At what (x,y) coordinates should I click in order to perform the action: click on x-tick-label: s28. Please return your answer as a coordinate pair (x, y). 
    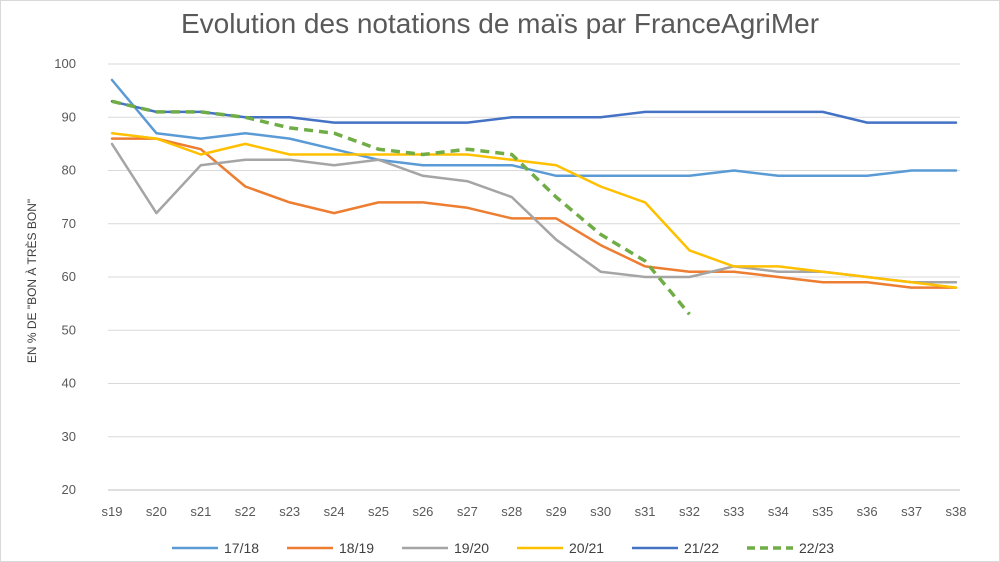
    Looking at the image, I should click on (511, 511).